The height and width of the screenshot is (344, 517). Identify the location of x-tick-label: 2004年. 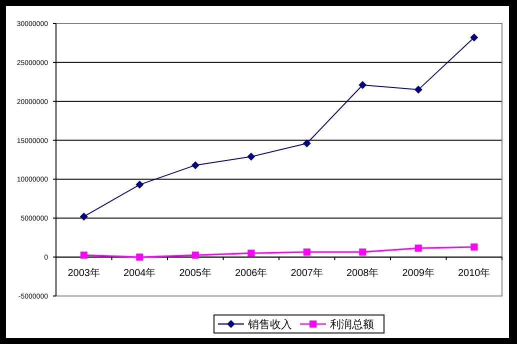
(140, 273).